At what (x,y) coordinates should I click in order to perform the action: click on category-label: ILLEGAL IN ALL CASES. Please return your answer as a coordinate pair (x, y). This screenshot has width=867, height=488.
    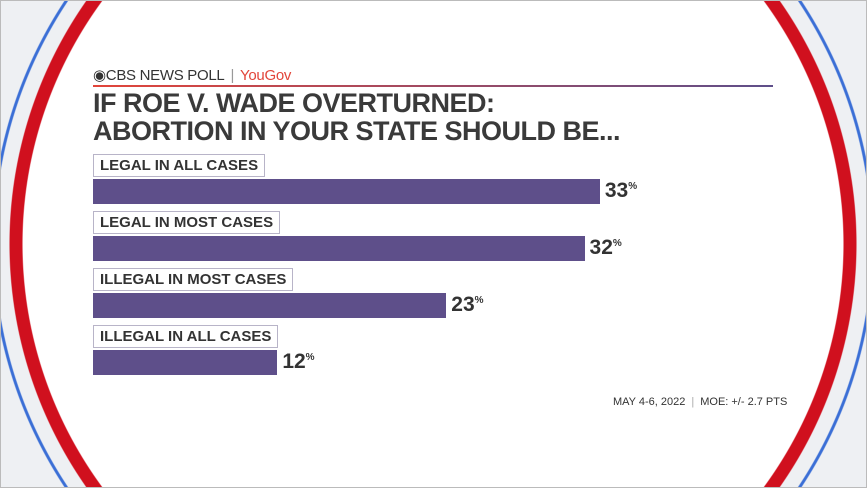
    Looking at the image, I should click on (186, 336).